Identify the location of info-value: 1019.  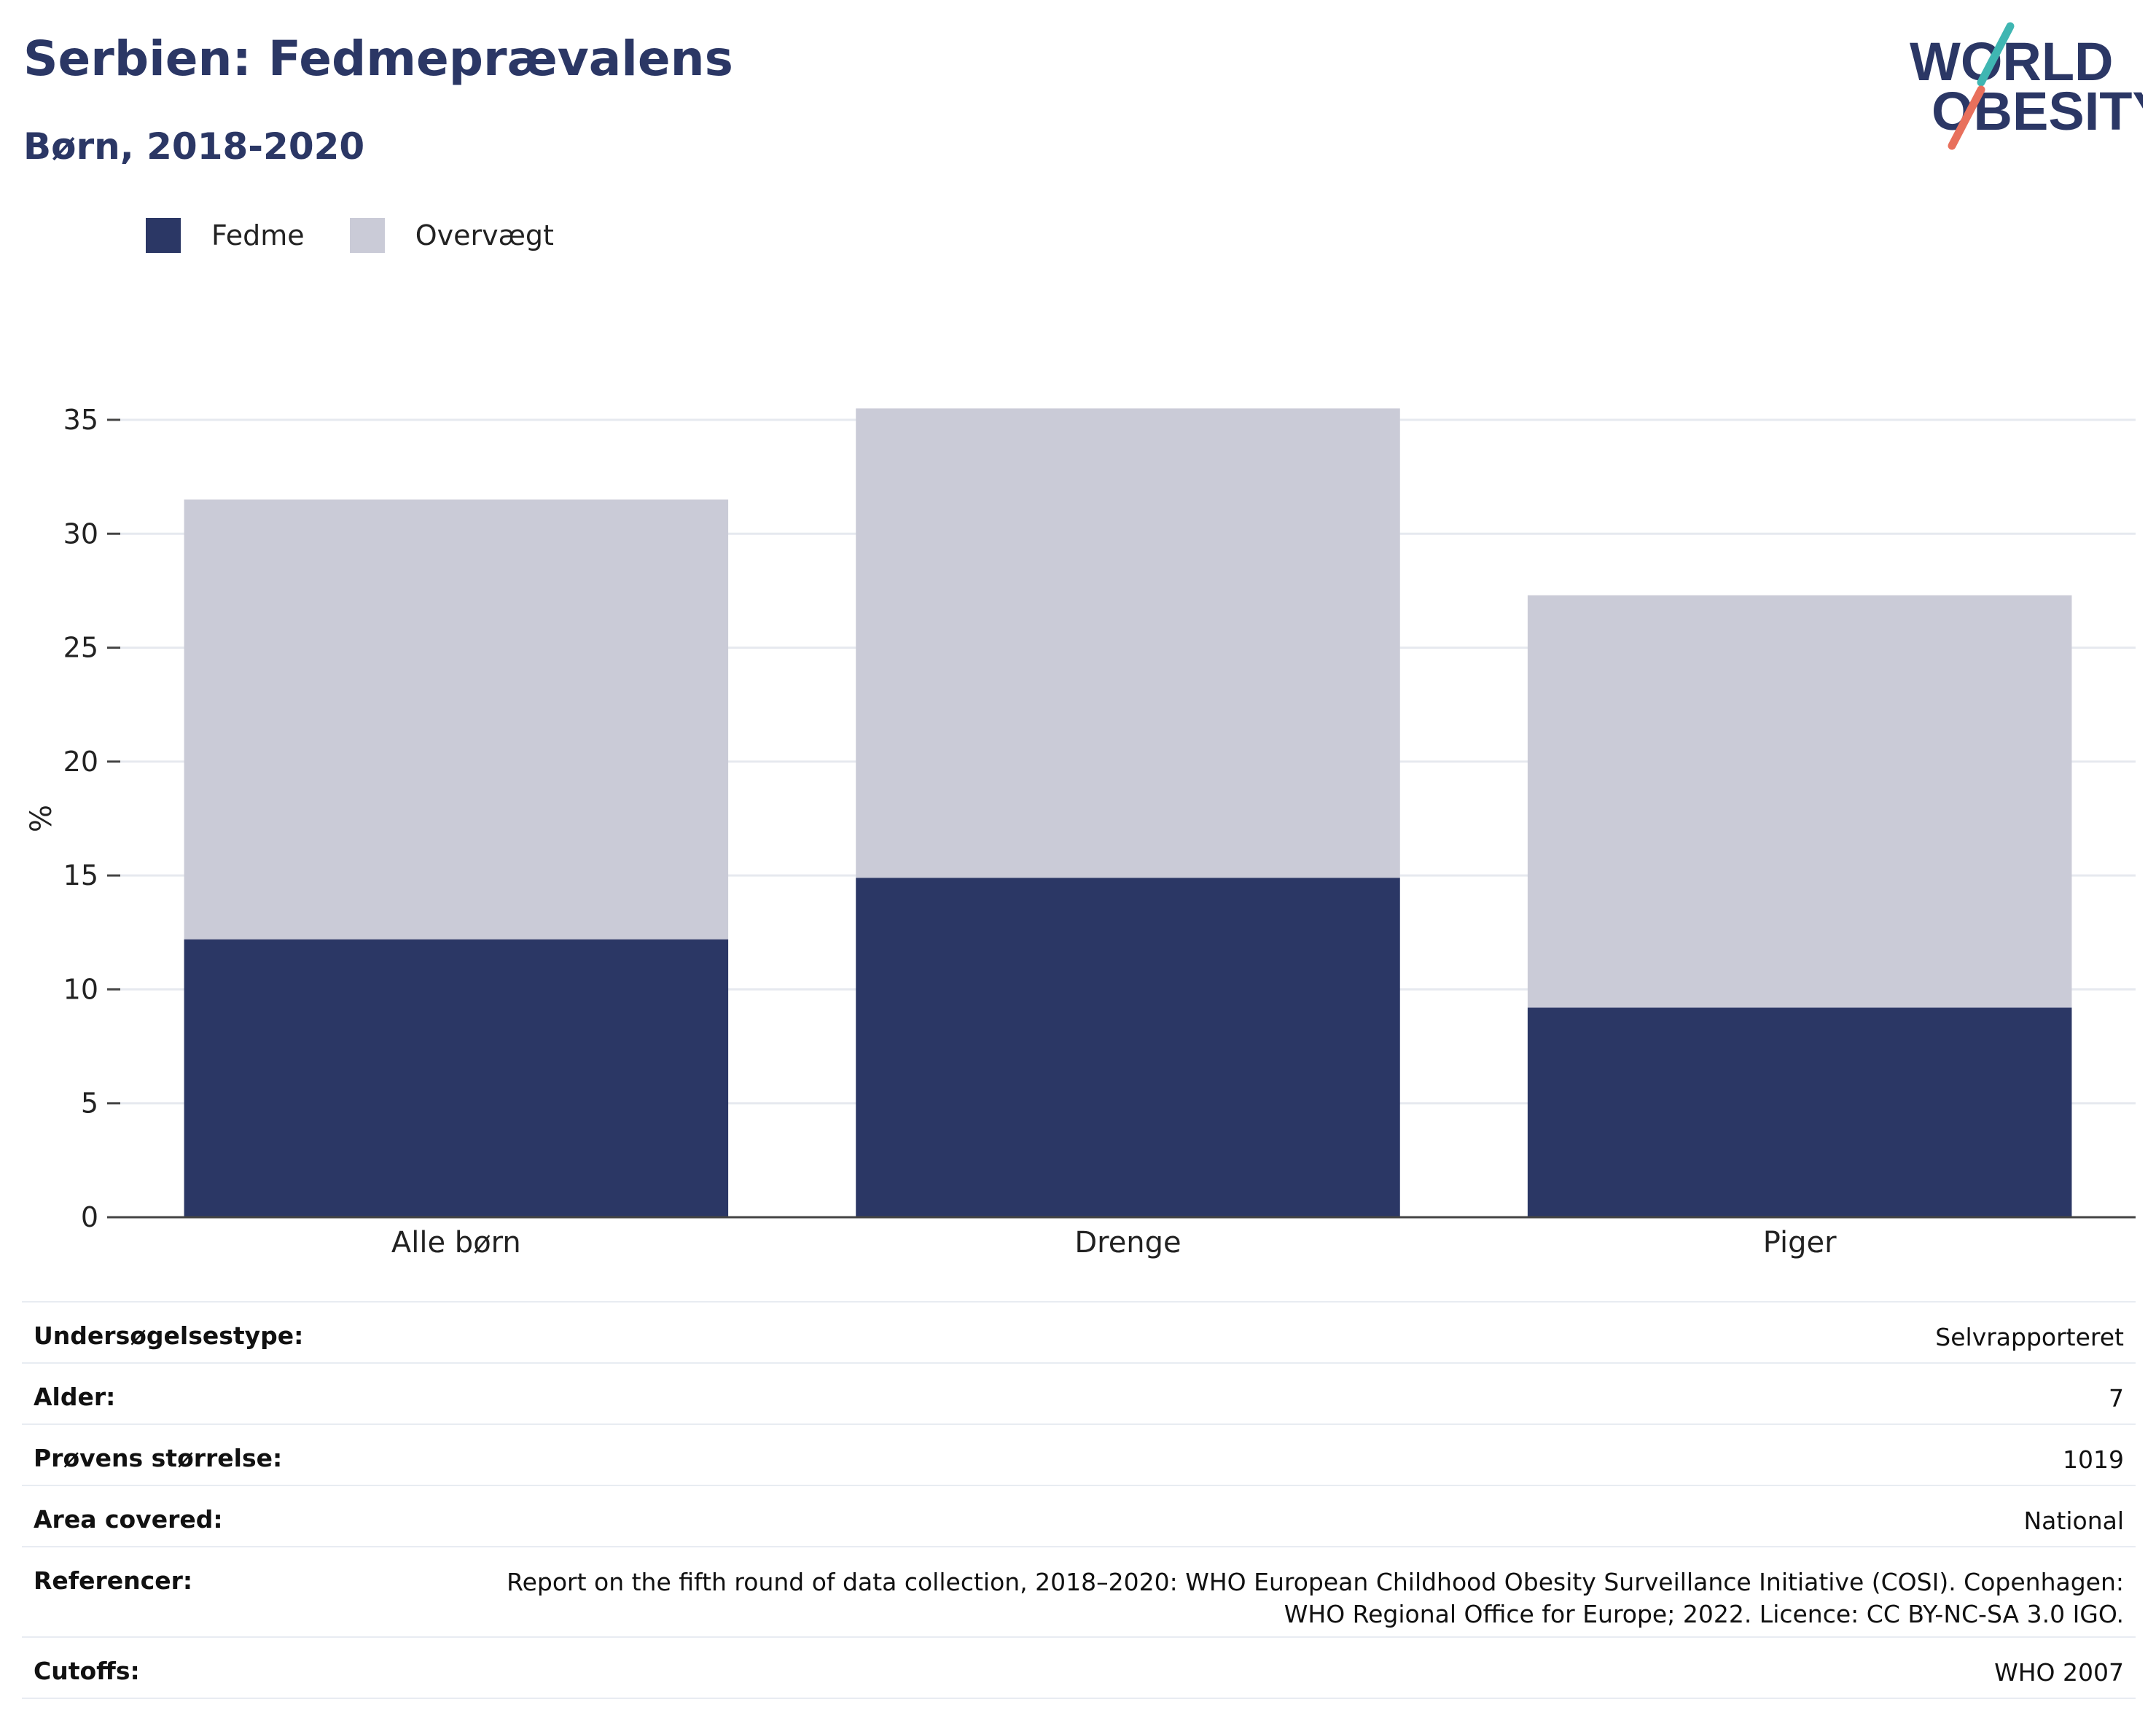
(2093, 1459).